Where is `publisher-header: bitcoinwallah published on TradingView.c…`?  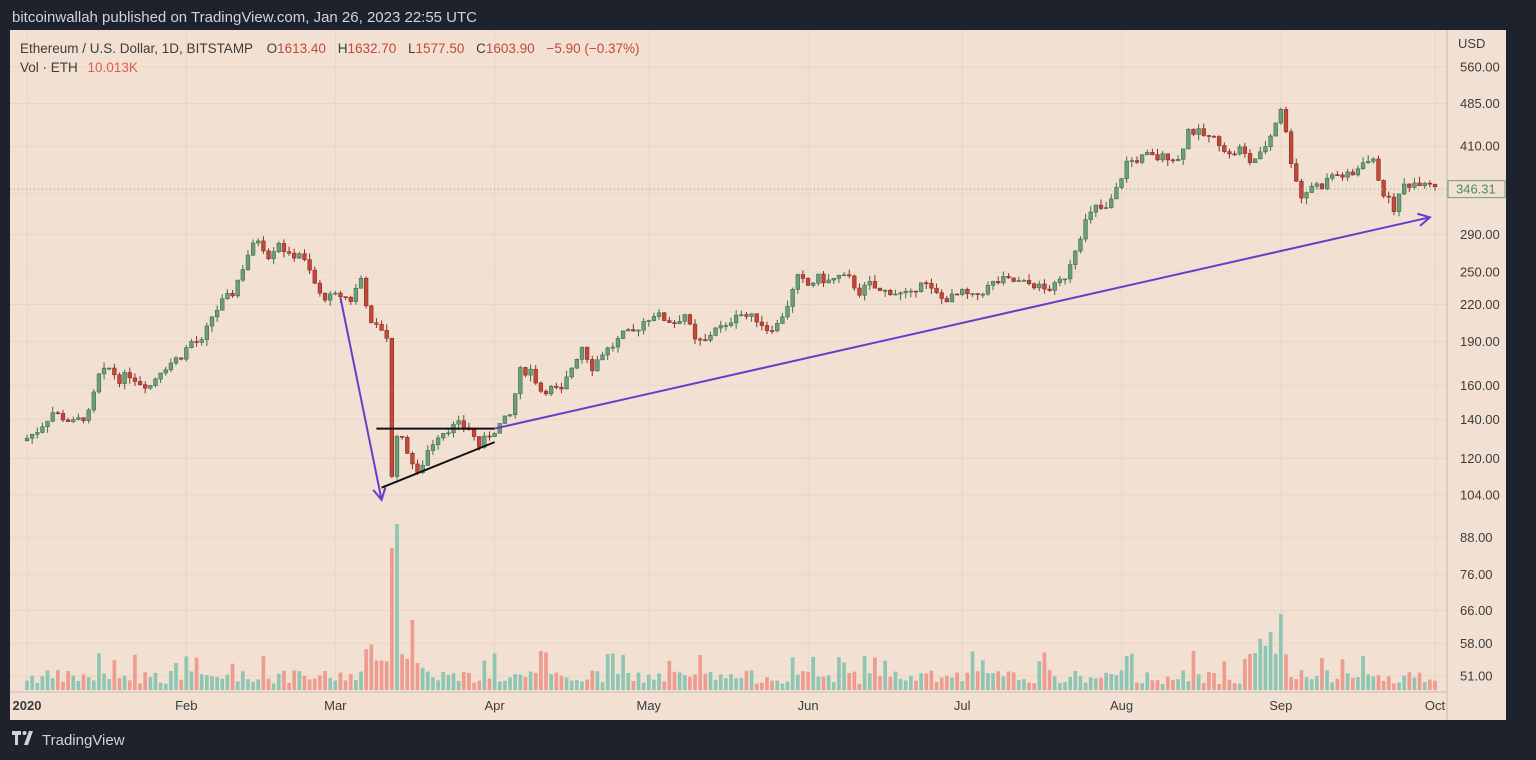 publisher-header: bitcoinwallah published on TradingView.c… is located at coordinates (245, 17).